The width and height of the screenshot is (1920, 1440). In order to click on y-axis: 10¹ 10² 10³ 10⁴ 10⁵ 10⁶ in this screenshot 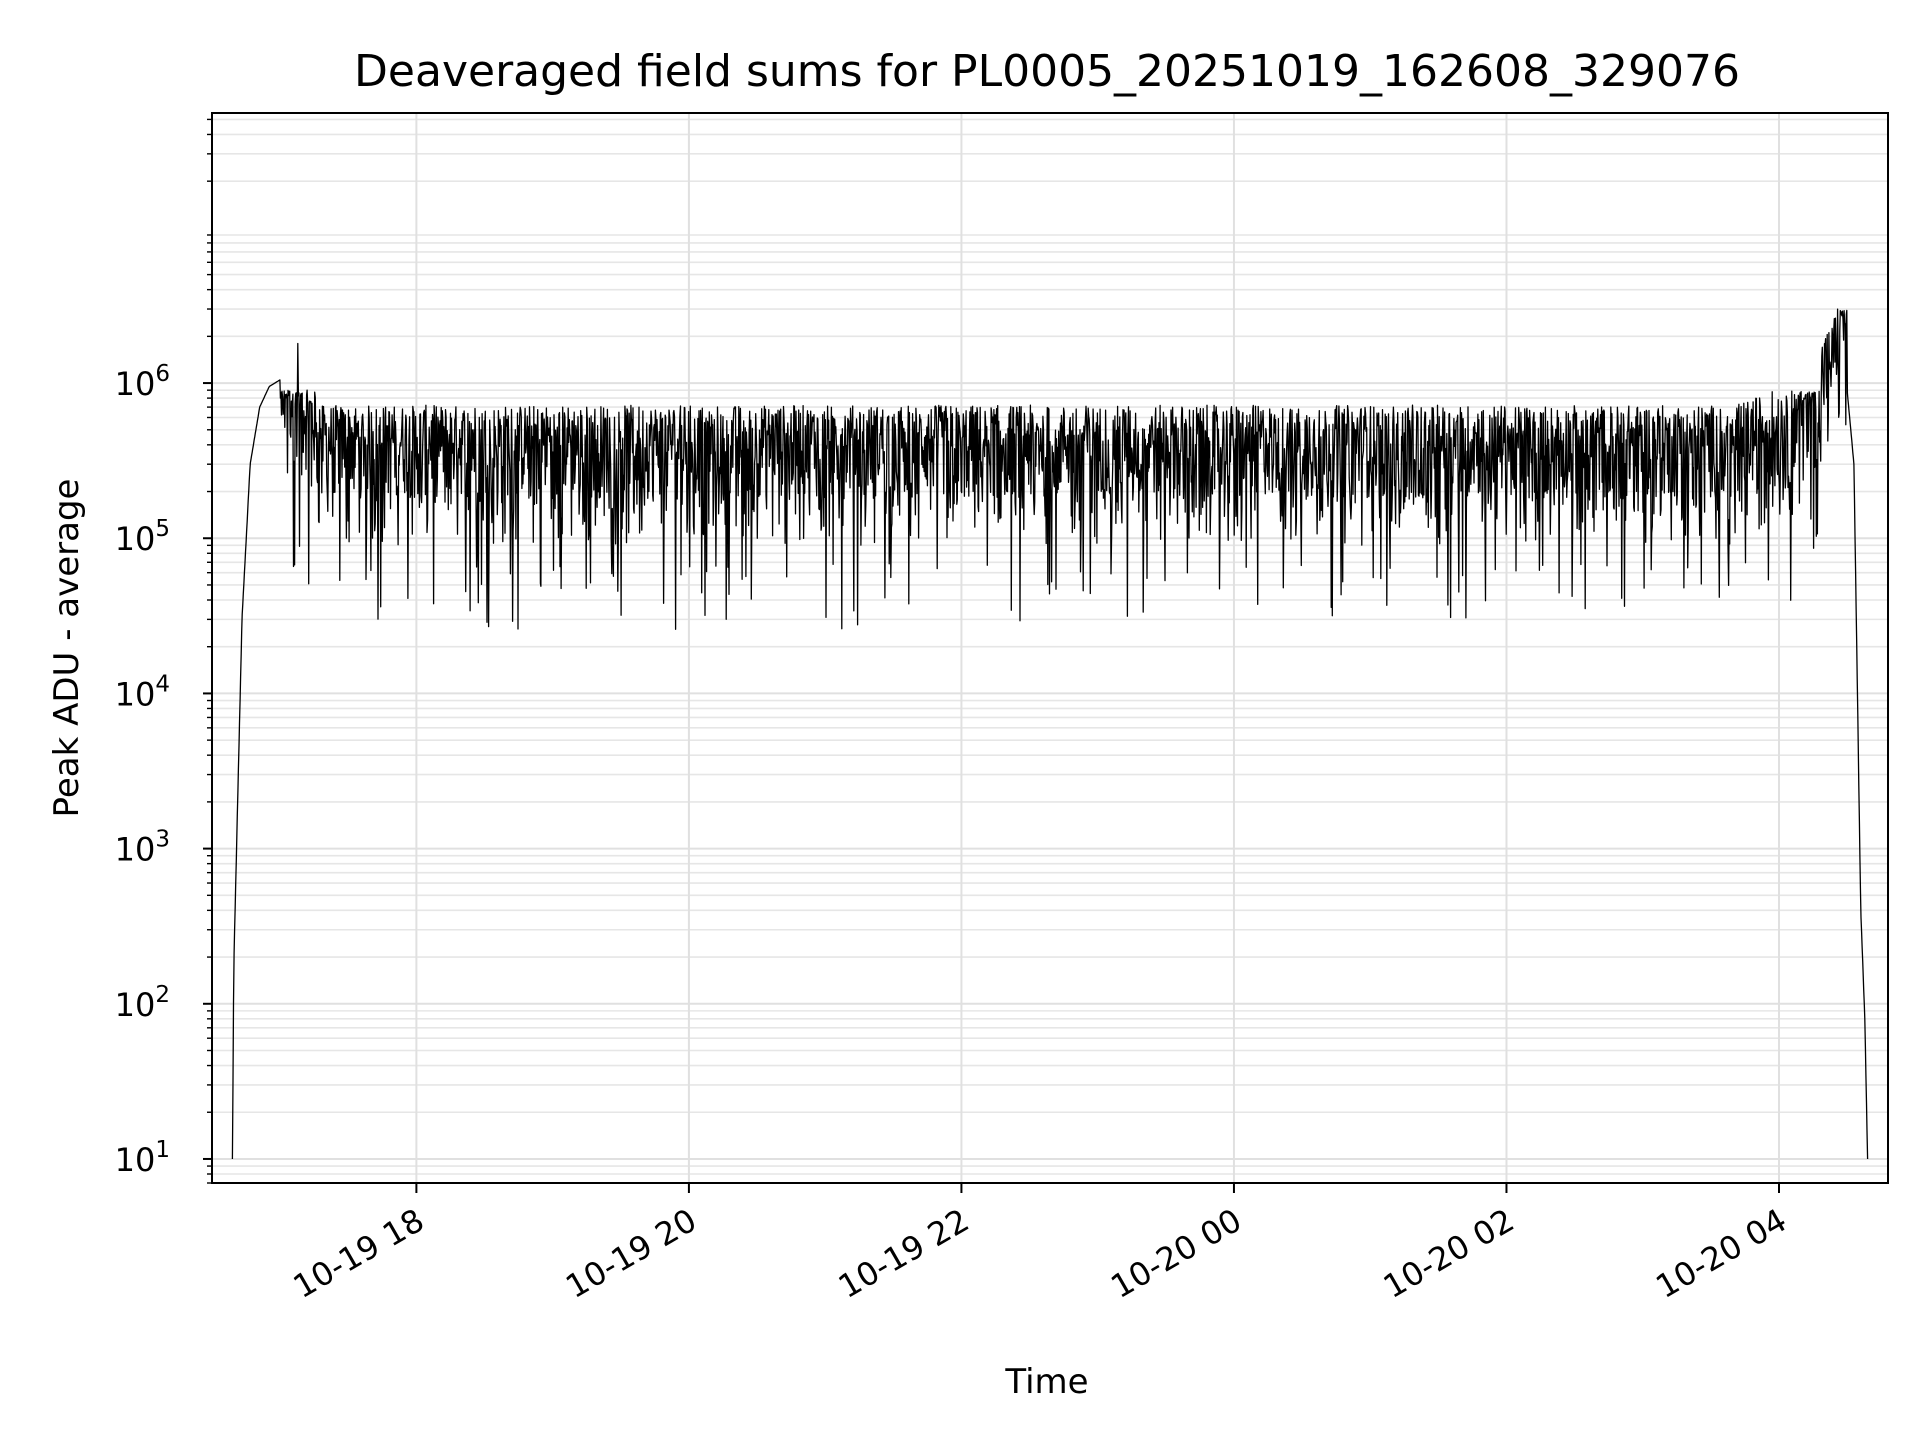, I will do `click(163, 651)`.